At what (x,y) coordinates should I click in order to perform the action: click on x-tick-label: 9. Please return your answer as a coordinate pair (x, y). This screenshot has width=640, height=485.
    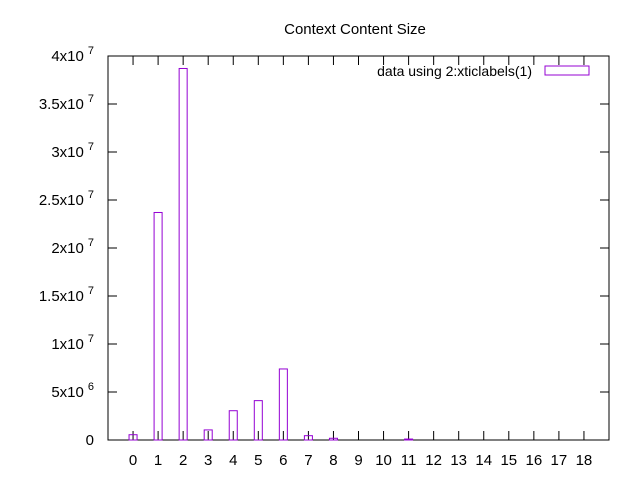
    Looking at the image, I should click on (358, 460).